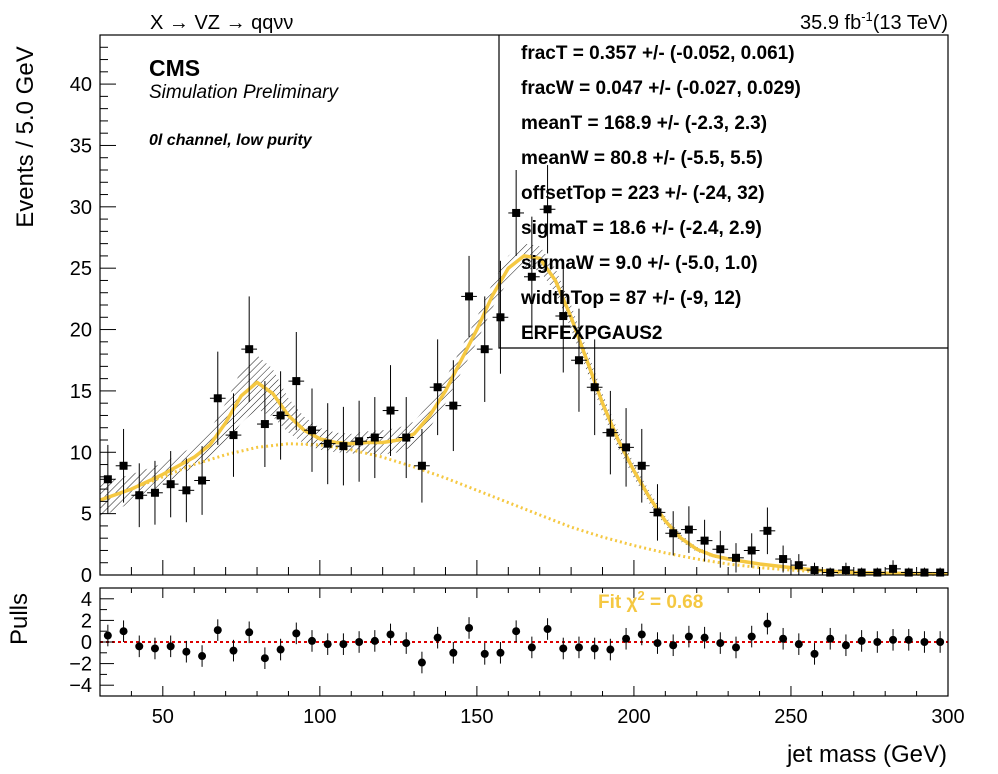 The image size is (998, 774). I want to click on fit-parameter-line: sigmaW = 9.0 +/- (-5.0, 1.0), so click(639, 263).